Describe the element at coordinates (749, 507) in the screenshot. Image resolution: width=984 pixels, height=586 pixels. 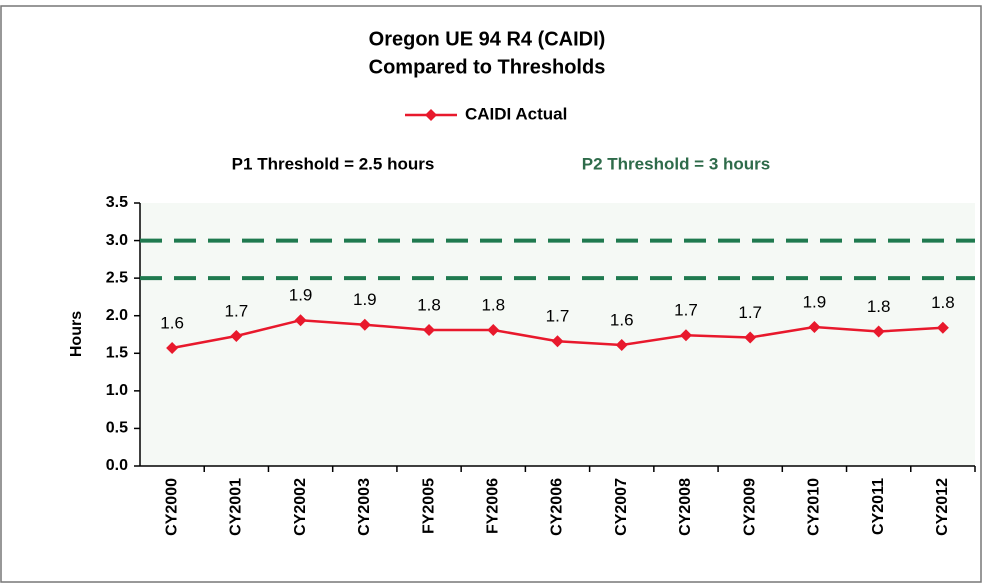
I see `x-tick-label: CY2009` at that location.